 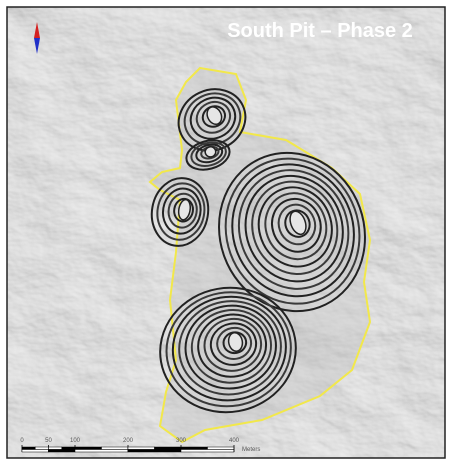 What do you see at coordinates (234, 441) in the screenshot?
I see `scale-label: 400` at bounding box center [234, 441].